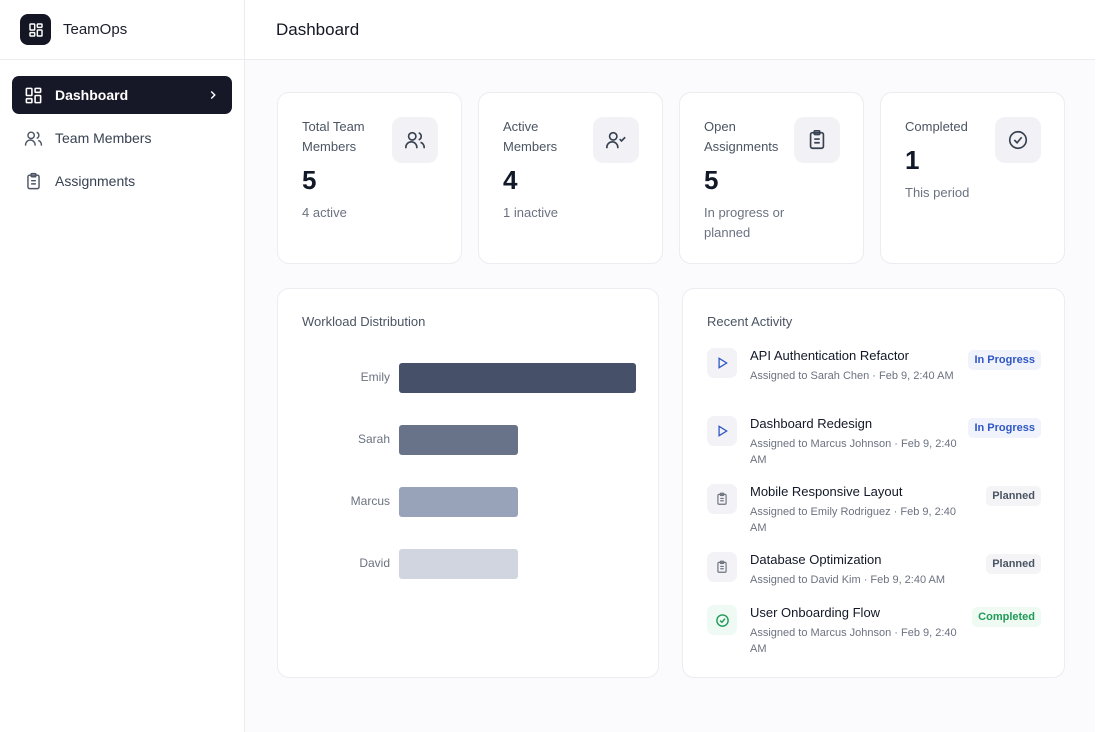 The height and width of the screenshot is (732, 1100). What do you see at coordinates (95, 181) in the screenshot?
I see `sidebar-item-label: Assignments` at bounding box center [95, 181].